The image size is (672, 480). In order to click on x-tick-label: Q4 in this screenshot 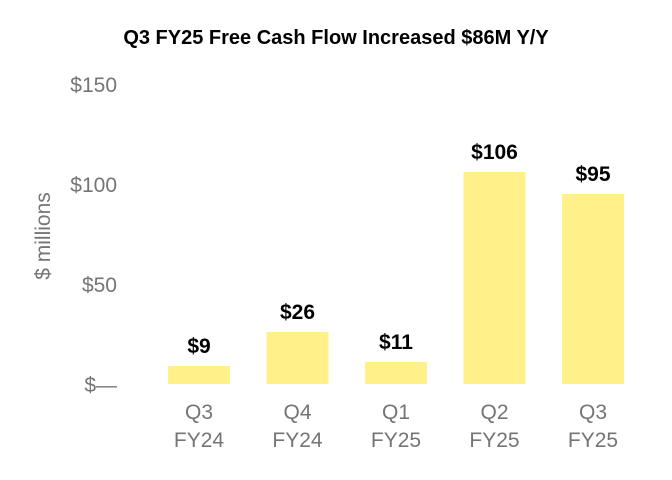, I will do `click(297, 412)`.